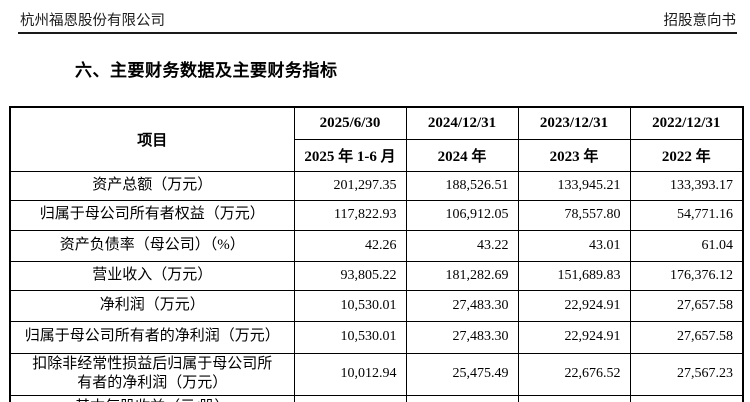 The height and width of the screenshot is (402, 750). What do you see at coordinates (462, 155) in the screenshot?
I see `column-header-period: 2024 年` at bounding box center [462, 155].